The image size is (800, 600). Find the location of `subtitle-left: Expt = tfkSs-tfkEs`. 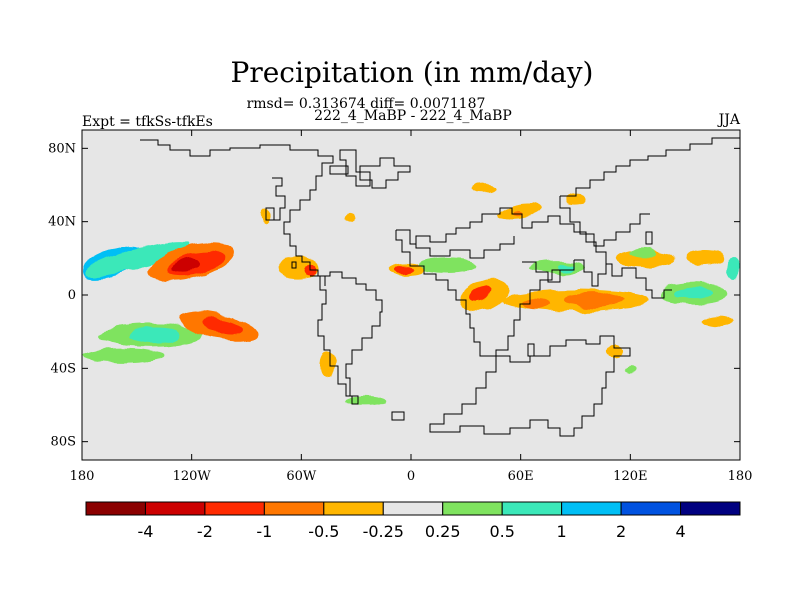

subtitle-left: Expt = tfkSs-tfkEs is located at coordinates (147, 122).